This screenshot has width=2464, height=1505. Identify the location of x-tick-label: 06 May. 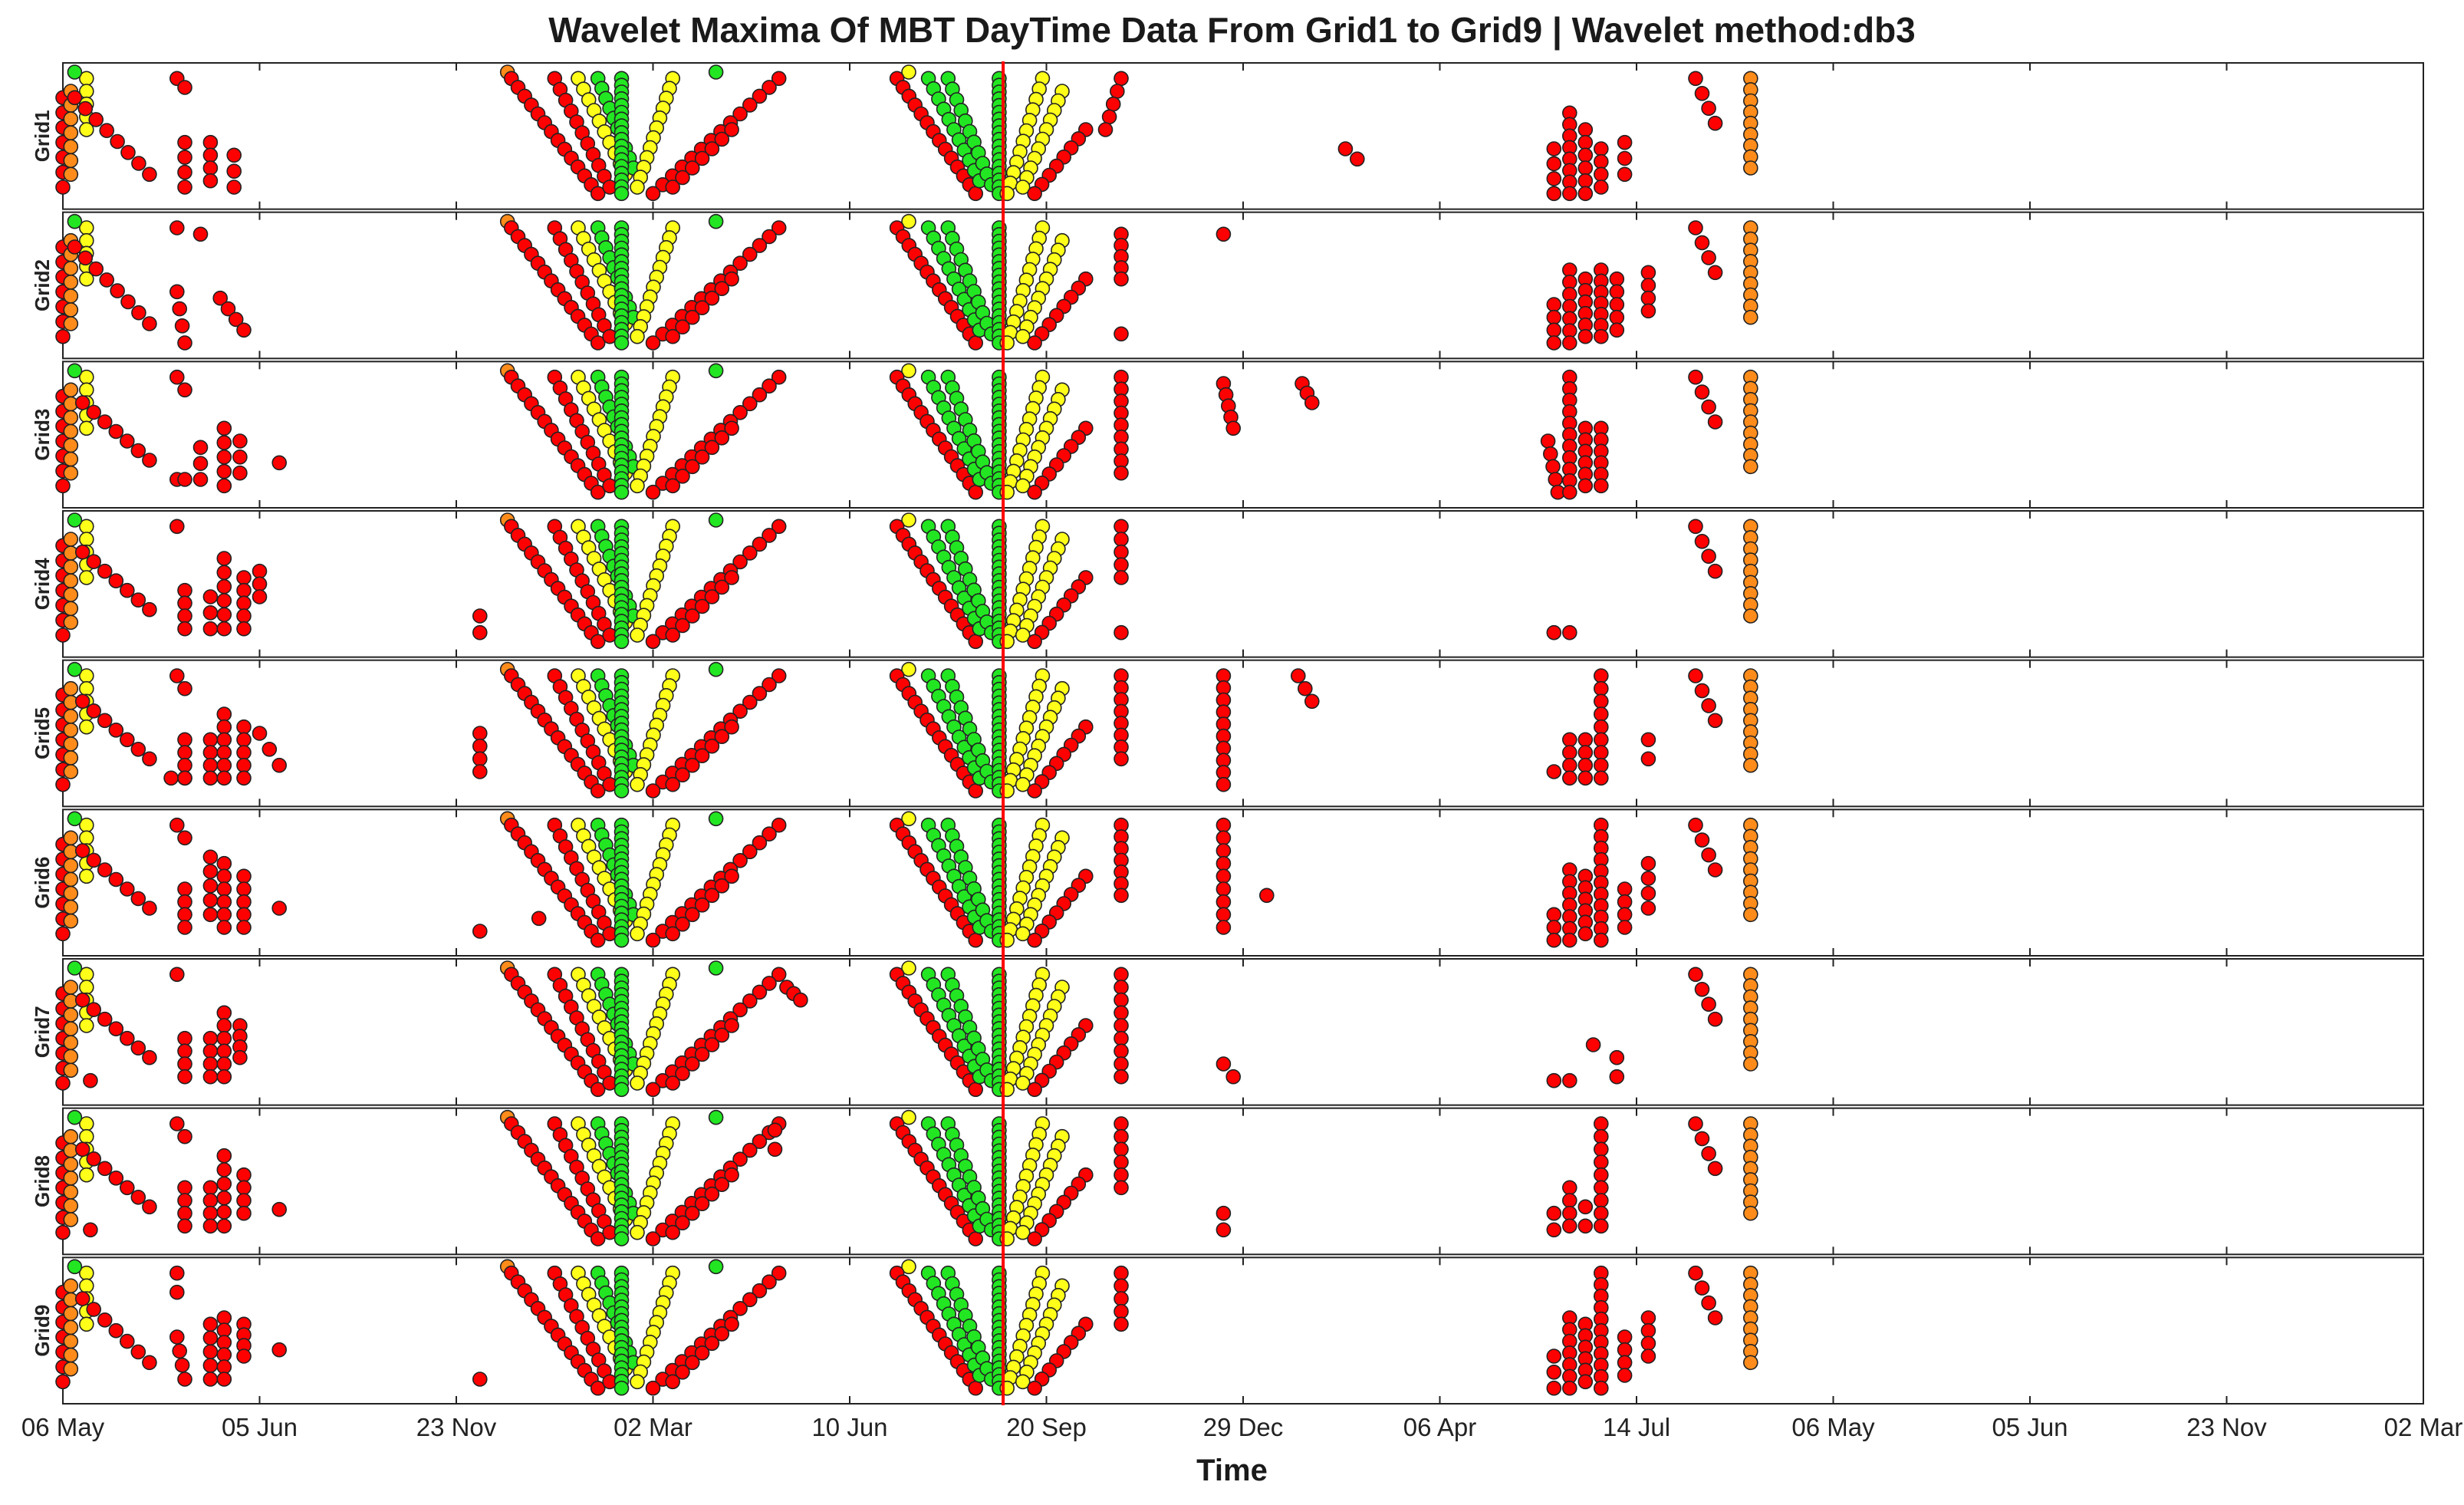
(63, 1427).